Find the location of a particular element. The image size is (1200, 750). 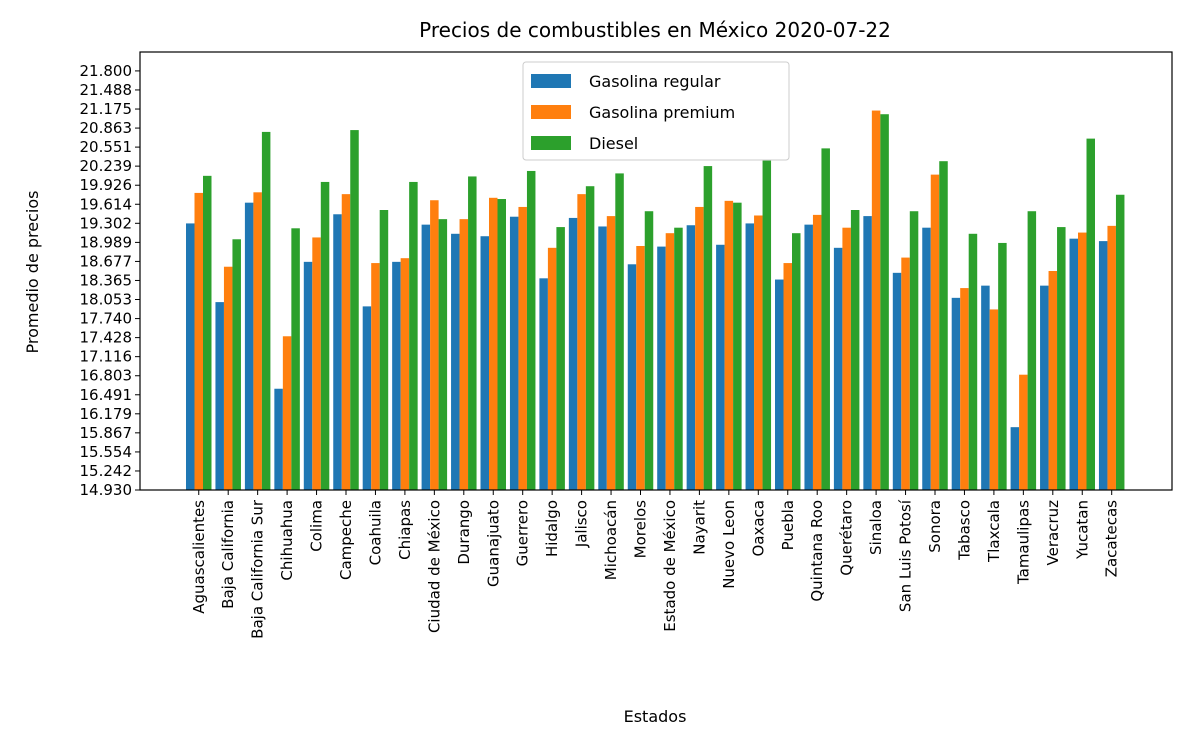

legend-label: Gasolina premium is located at coordinates (662, 112).